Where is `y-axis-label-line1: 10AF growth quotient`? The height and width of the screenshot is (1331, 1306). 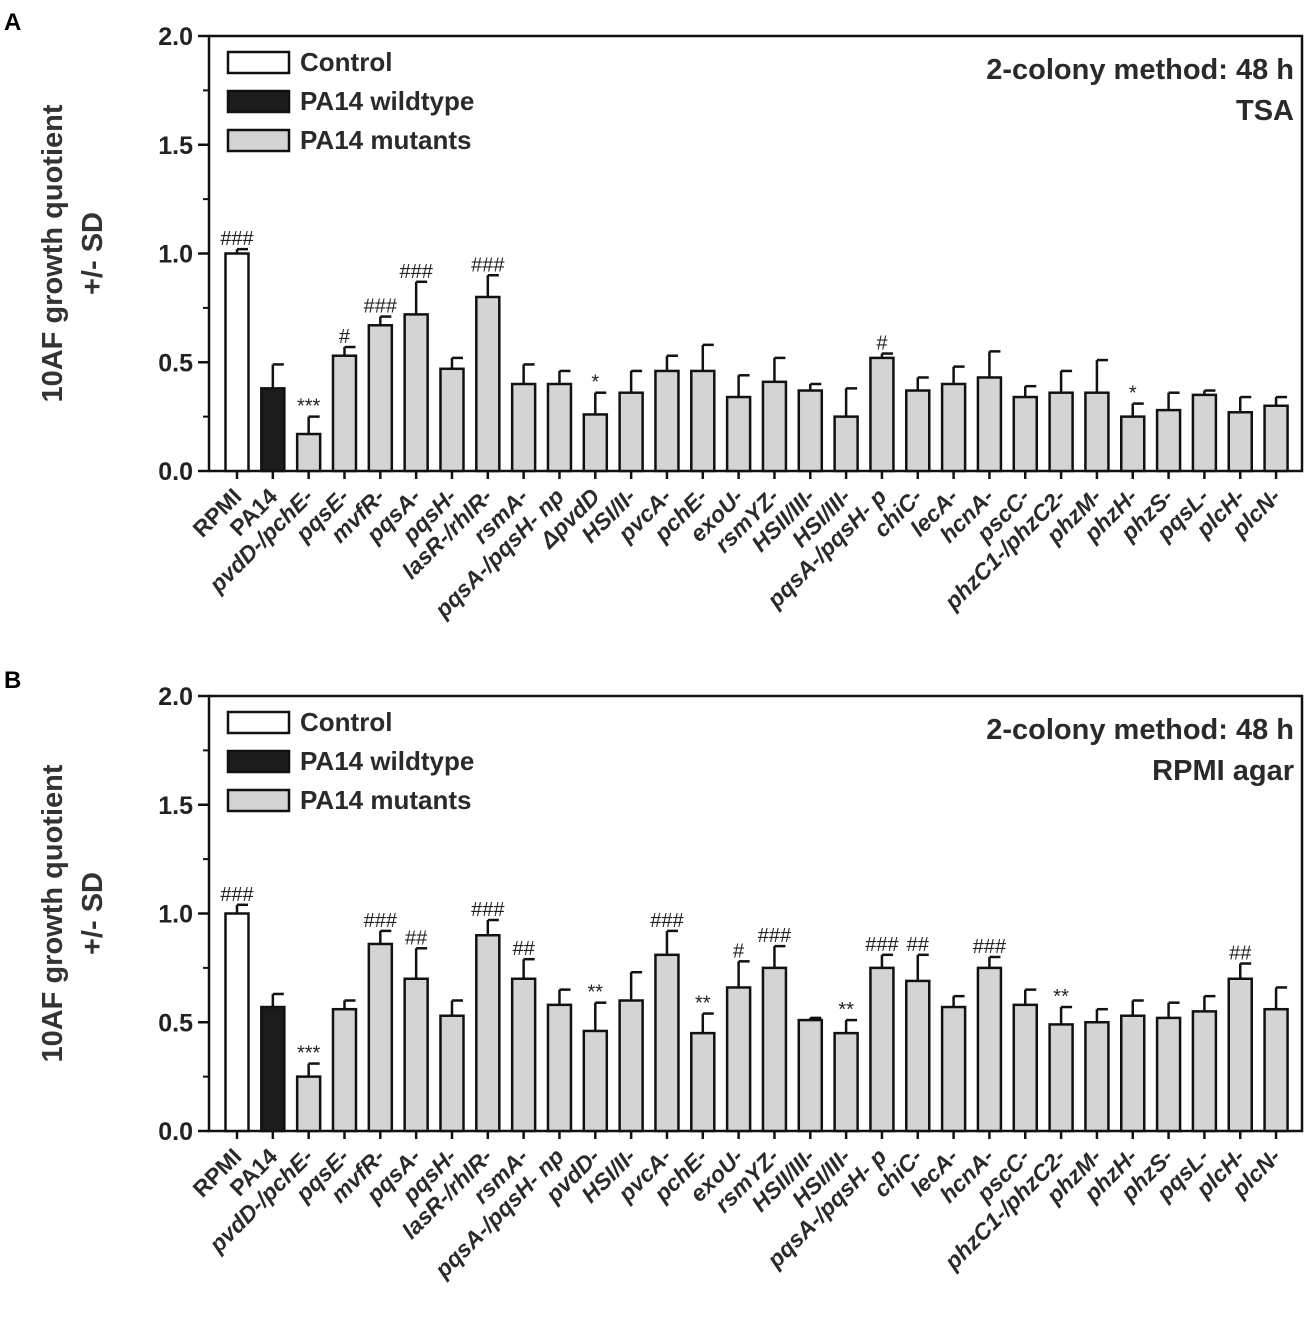 y-axis-label-line1: 10AF growth quotient is located at coordinates (53, 913).